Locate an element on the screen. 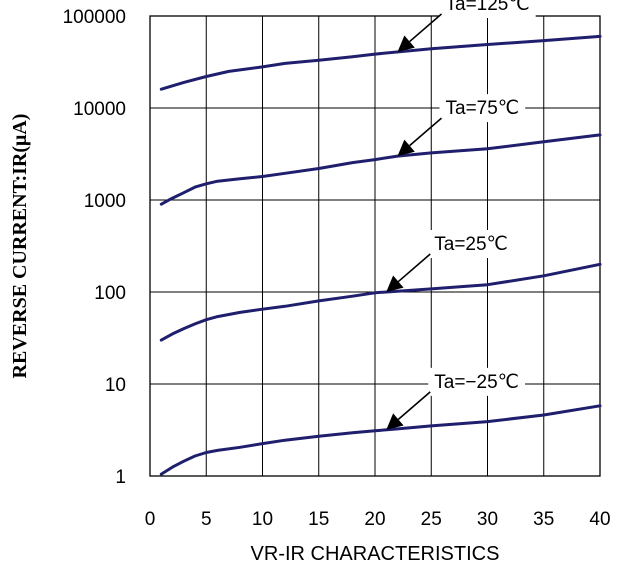 Image resolution: width=625 pixels, height=569 pixels. y-tick-label: 100000 is located at coordinates (94, 17).